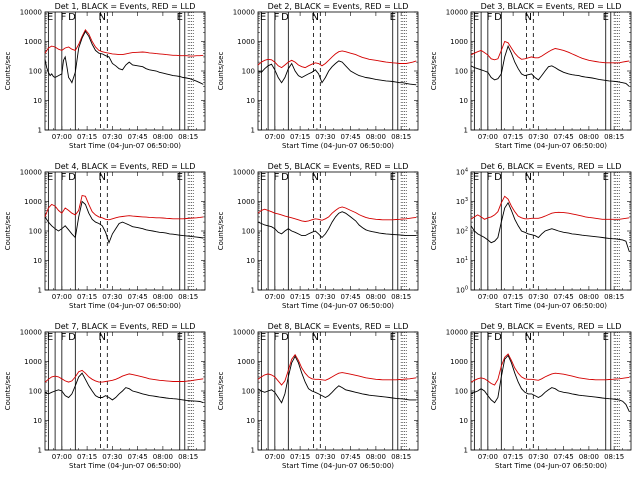  What do you see at coordinates (462, 201) in the screenshot?
I see `y-tick-label: 10³` at bounding box center [462, 201].